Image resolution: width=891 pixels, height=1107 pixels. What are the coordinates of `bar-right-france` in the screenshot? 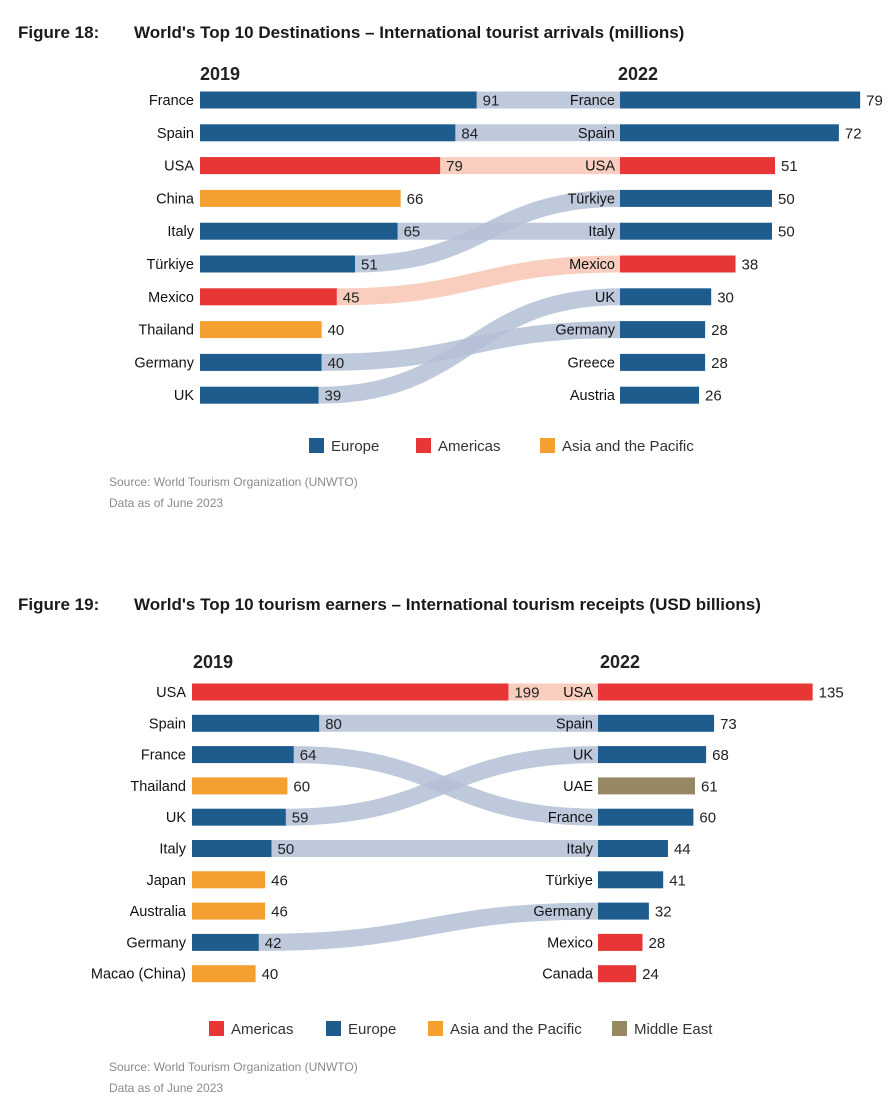 It's located at (740, 100).